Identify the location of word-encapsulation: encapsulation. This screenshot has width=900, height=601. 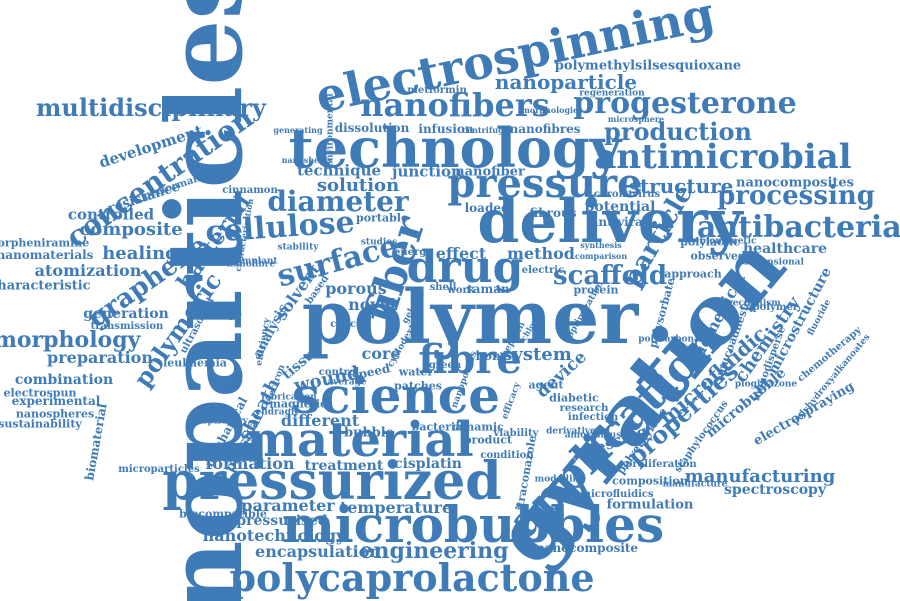
(318, 552).